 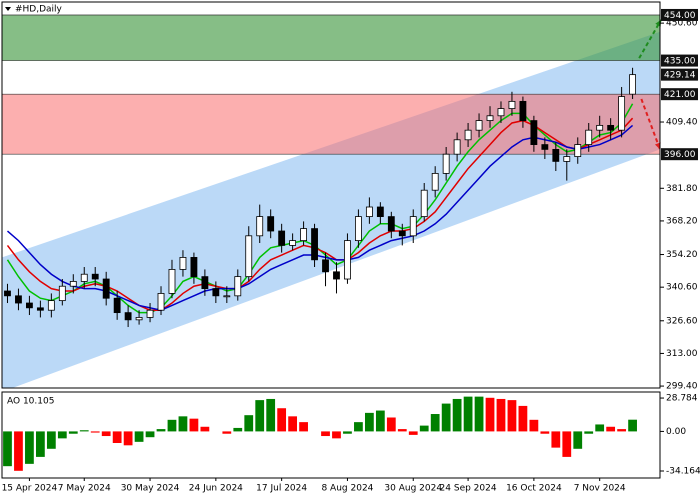 I want to click on x-tick-label: 24 Jun 2024, so click(x=216, y=489).